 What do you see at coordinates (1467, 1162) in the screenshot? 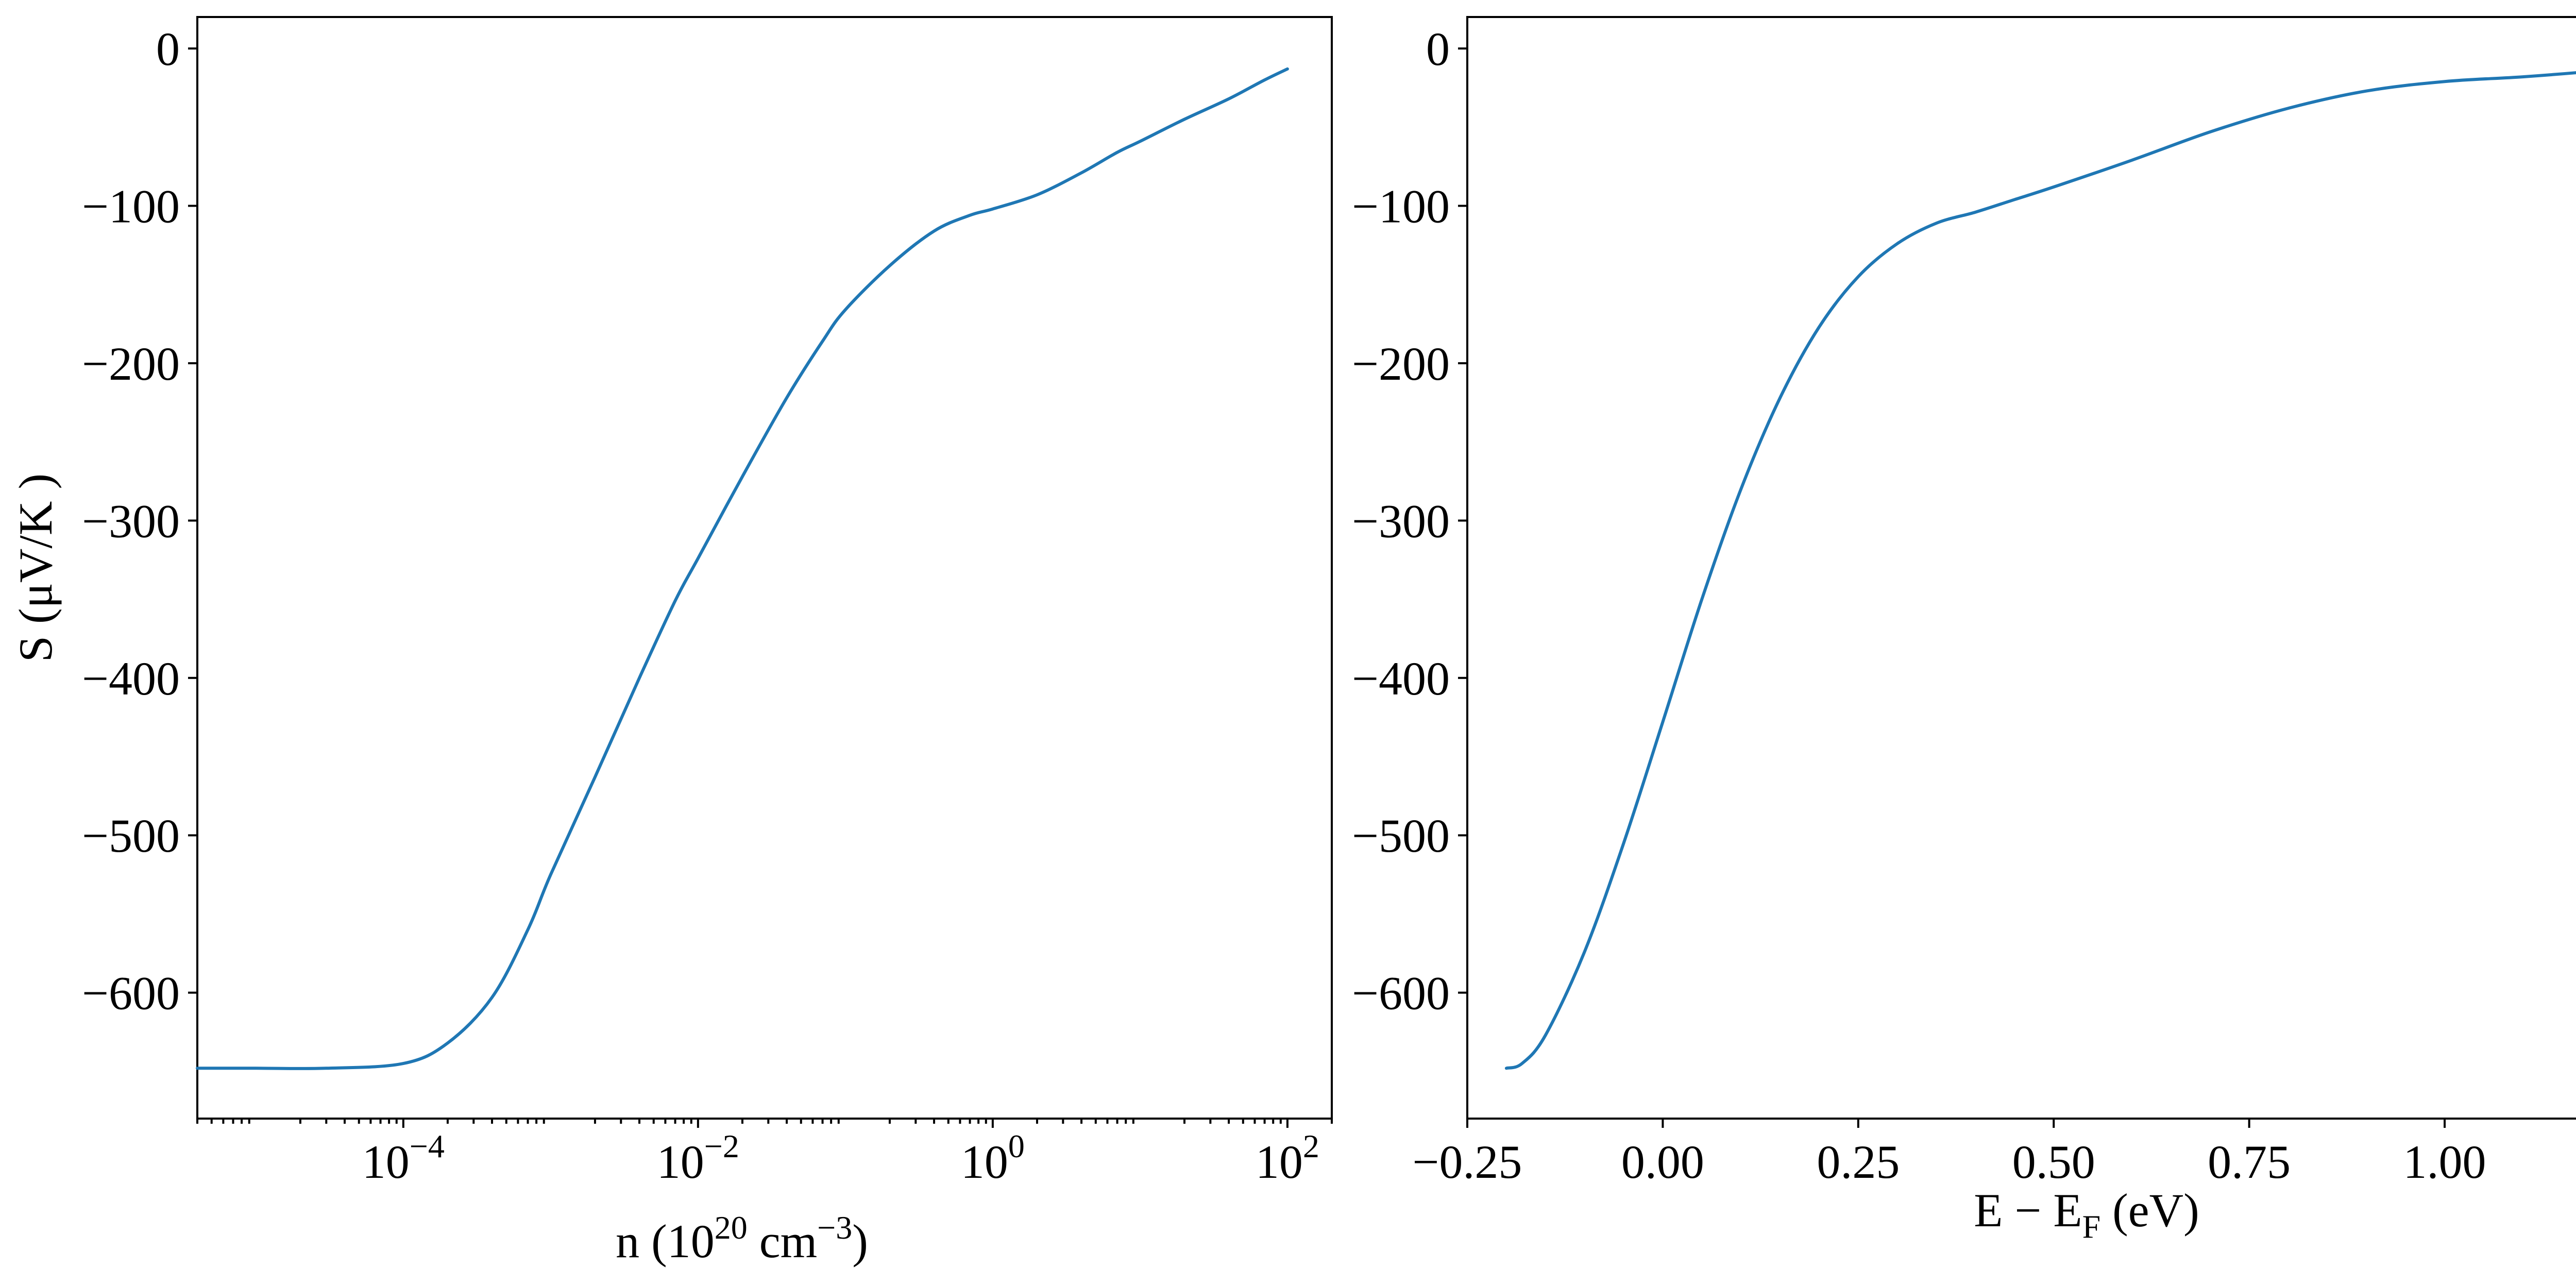
I see `x-tick-label: −0.25` at bounding box center [1467, 1162].